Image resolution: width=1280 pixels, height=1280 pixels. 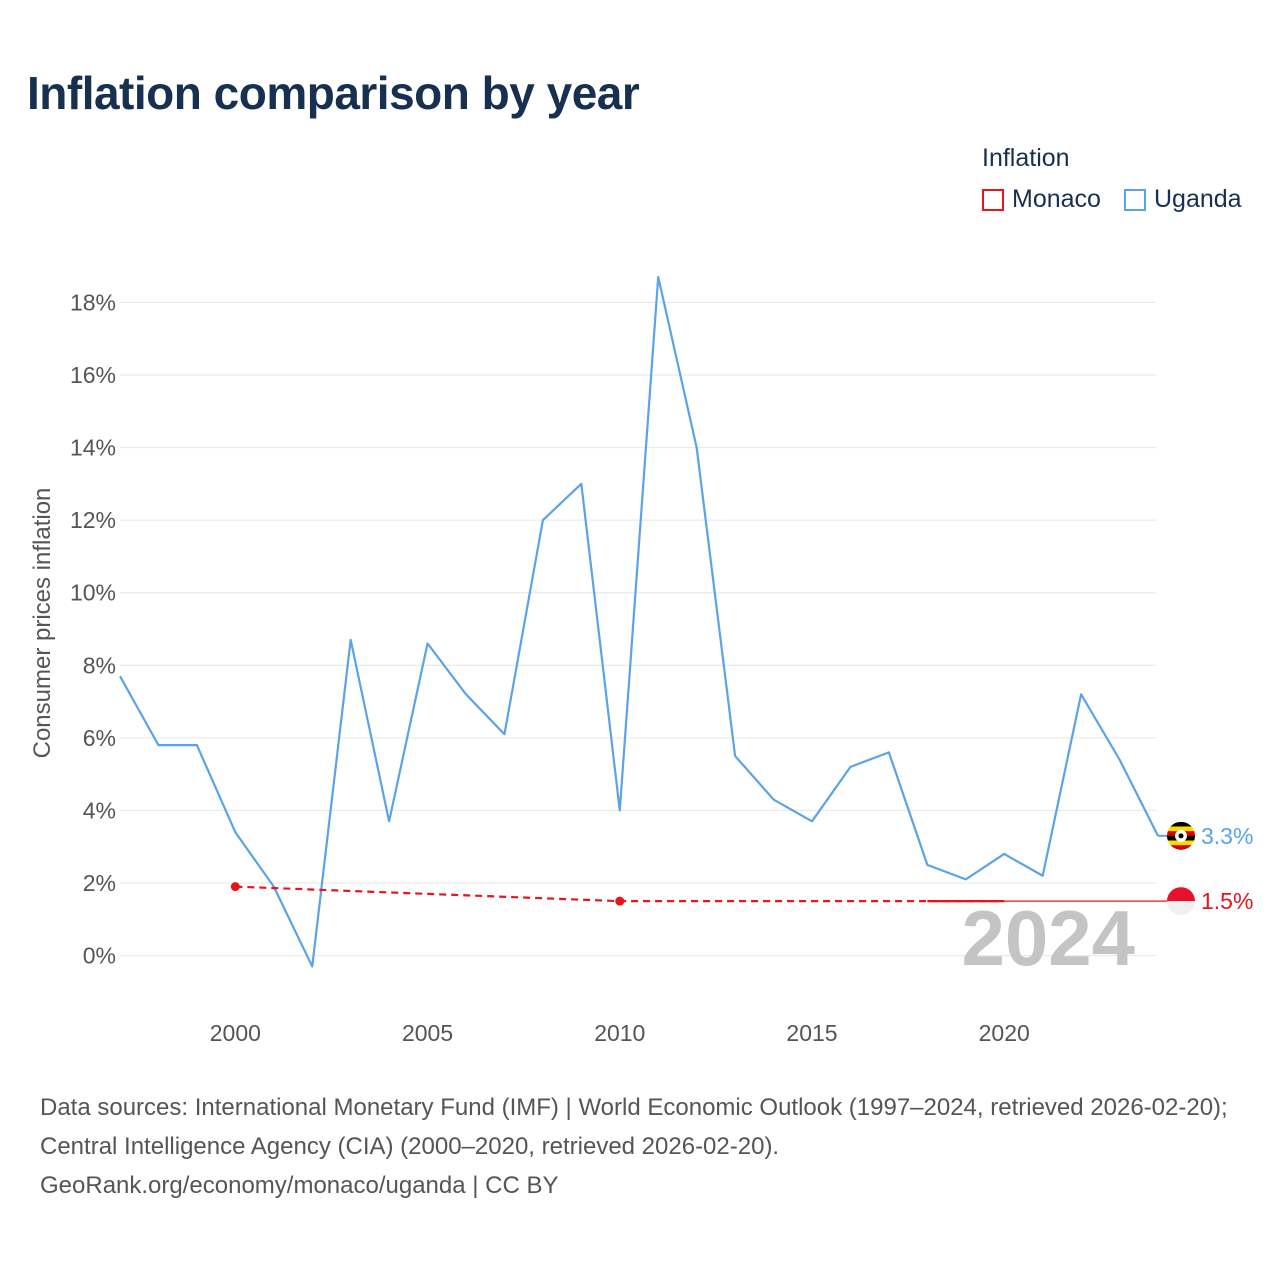 I want to click on monaco-end-label: 1.5%, so click(x=1227, y=901).